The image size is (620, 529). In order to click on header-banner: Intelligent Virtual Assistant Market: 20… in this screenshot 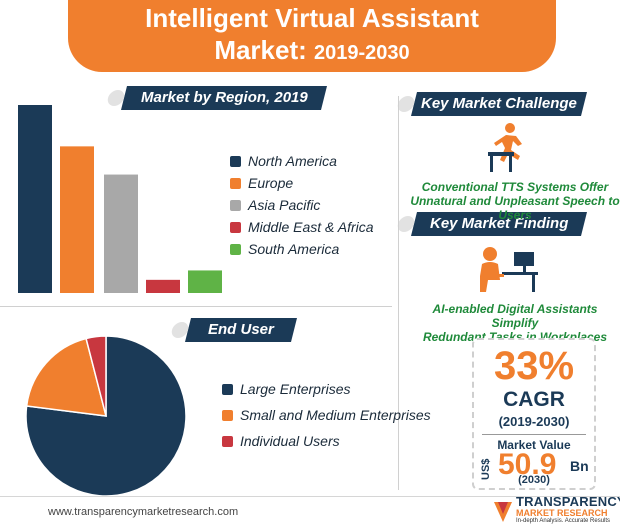, I will do `click(312, 36)`.